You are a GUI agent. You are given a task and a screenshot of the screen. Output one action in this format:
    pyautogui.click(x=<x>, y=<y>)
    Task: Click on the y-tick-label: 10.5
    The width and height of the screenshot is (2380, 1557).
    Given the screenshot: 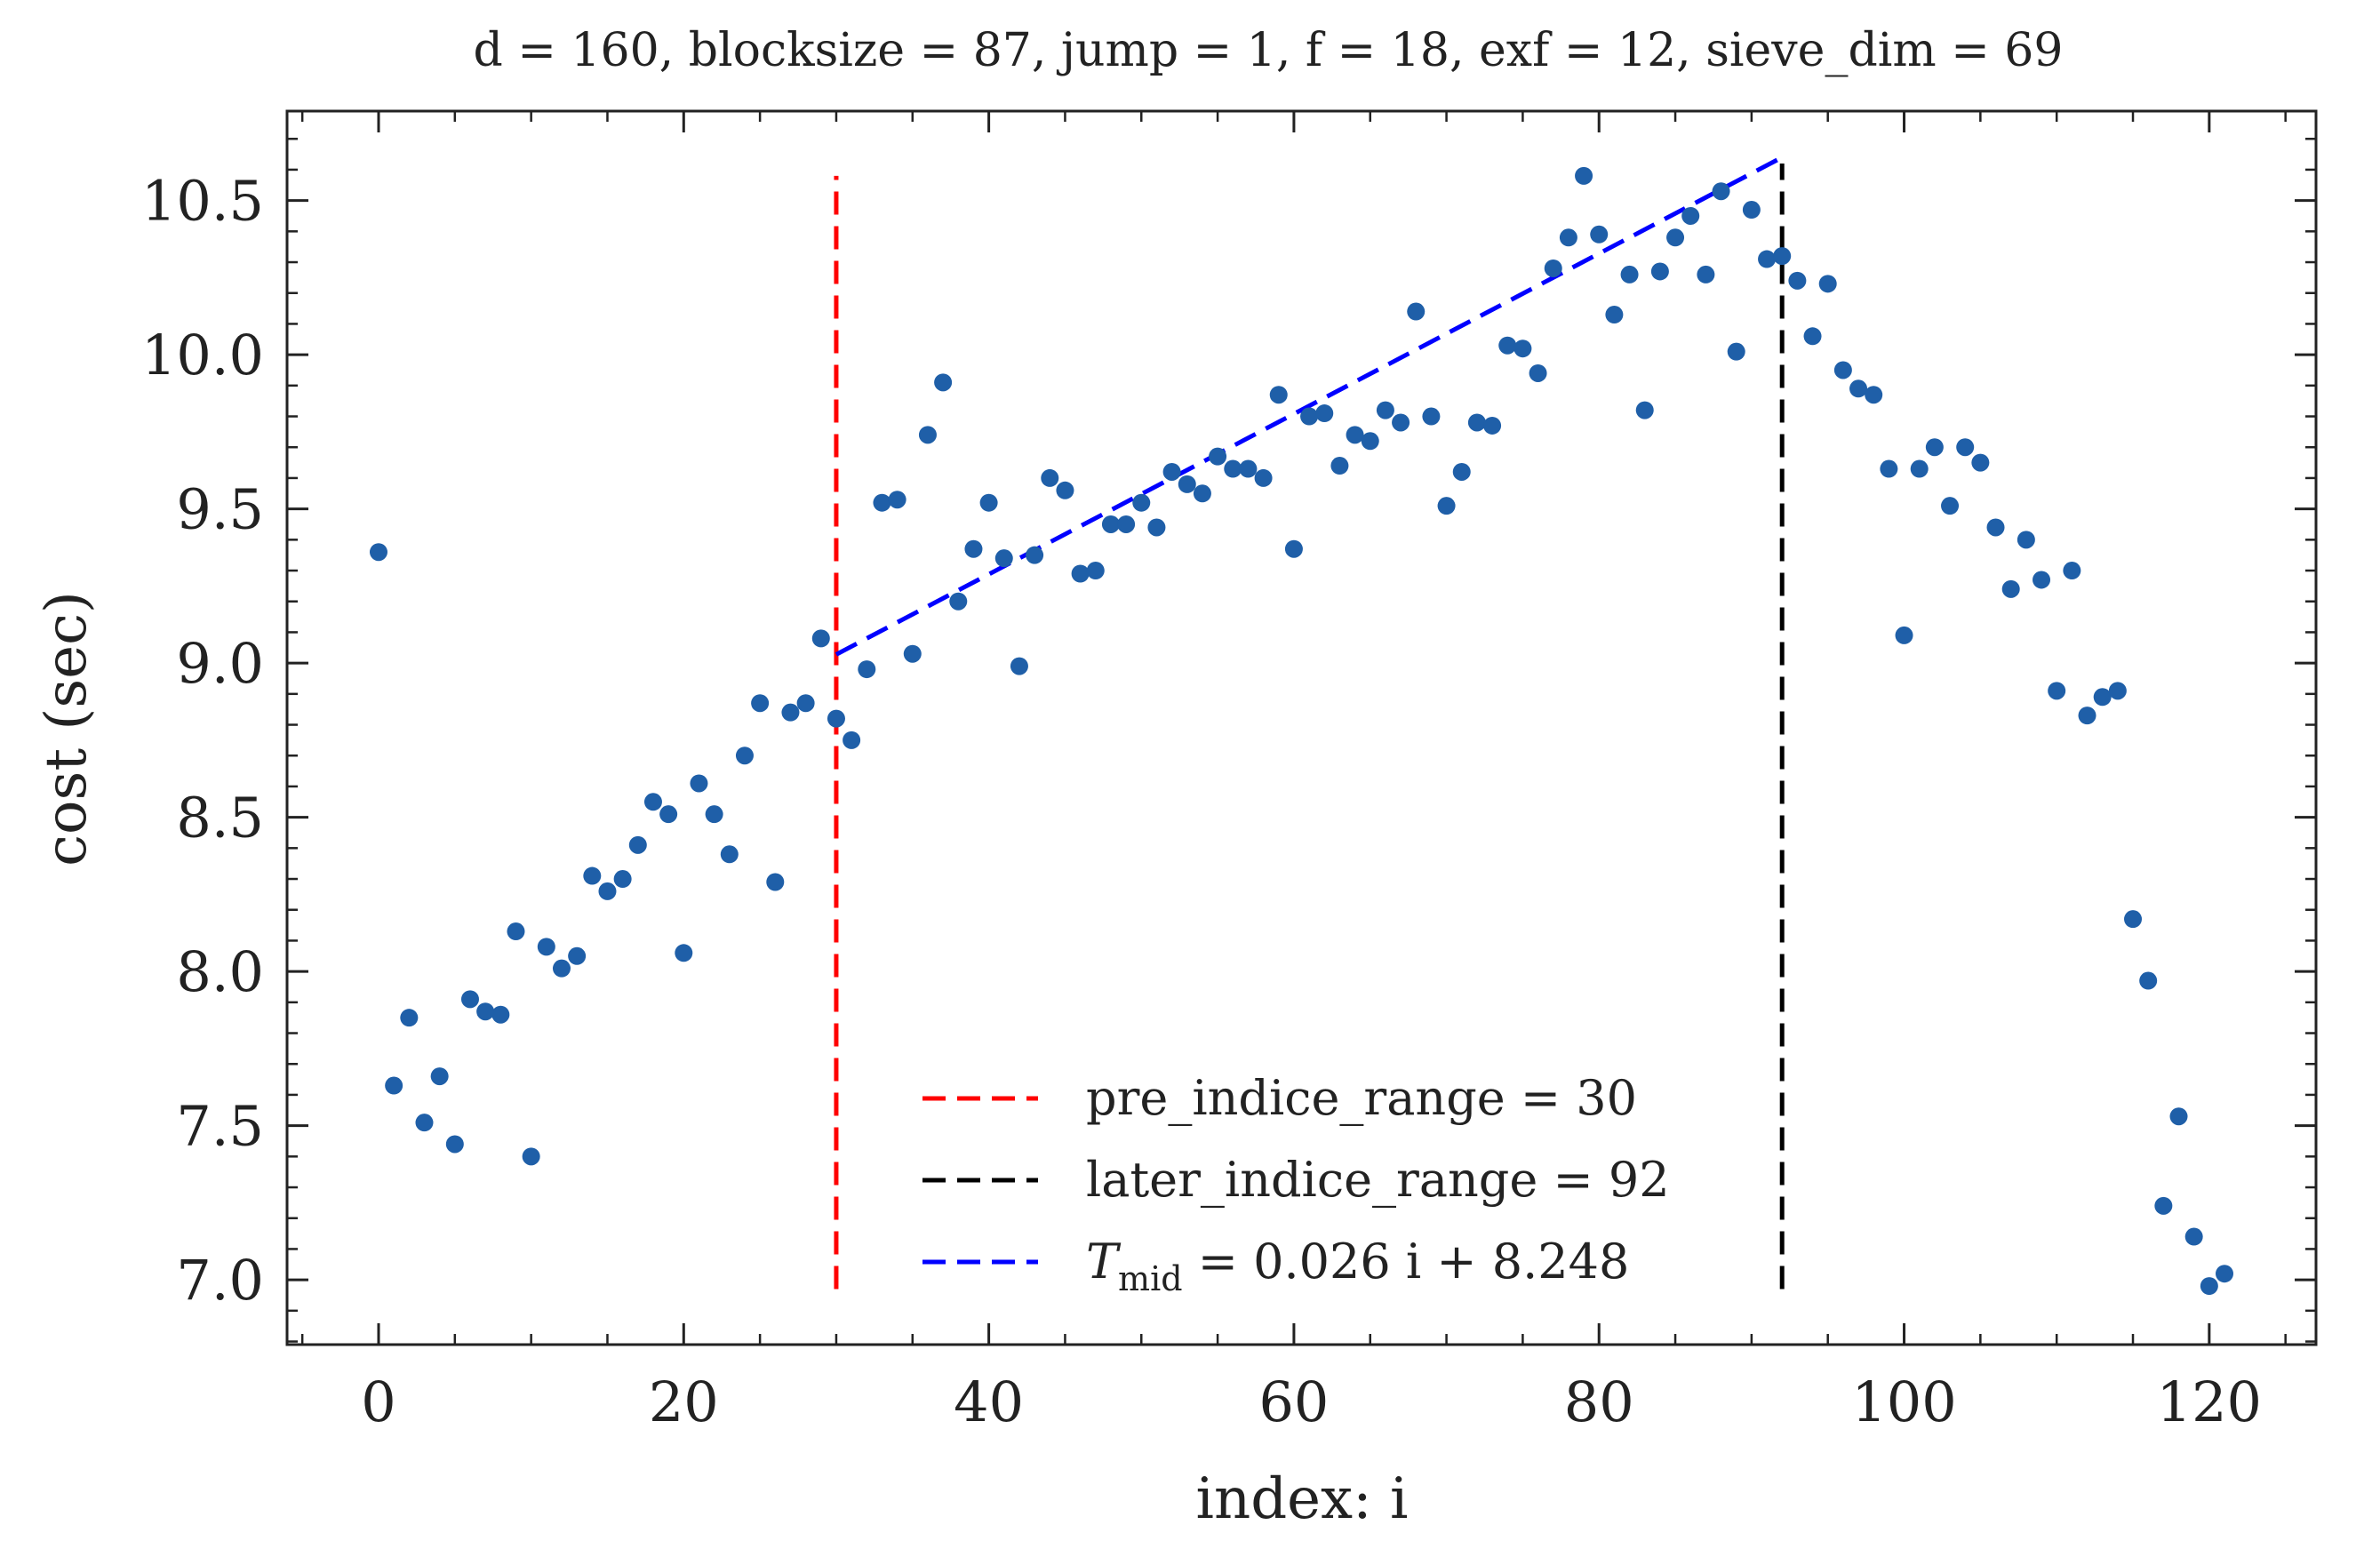 What is the action you would take?
    pyautogui.click(x=202, y=202)
    